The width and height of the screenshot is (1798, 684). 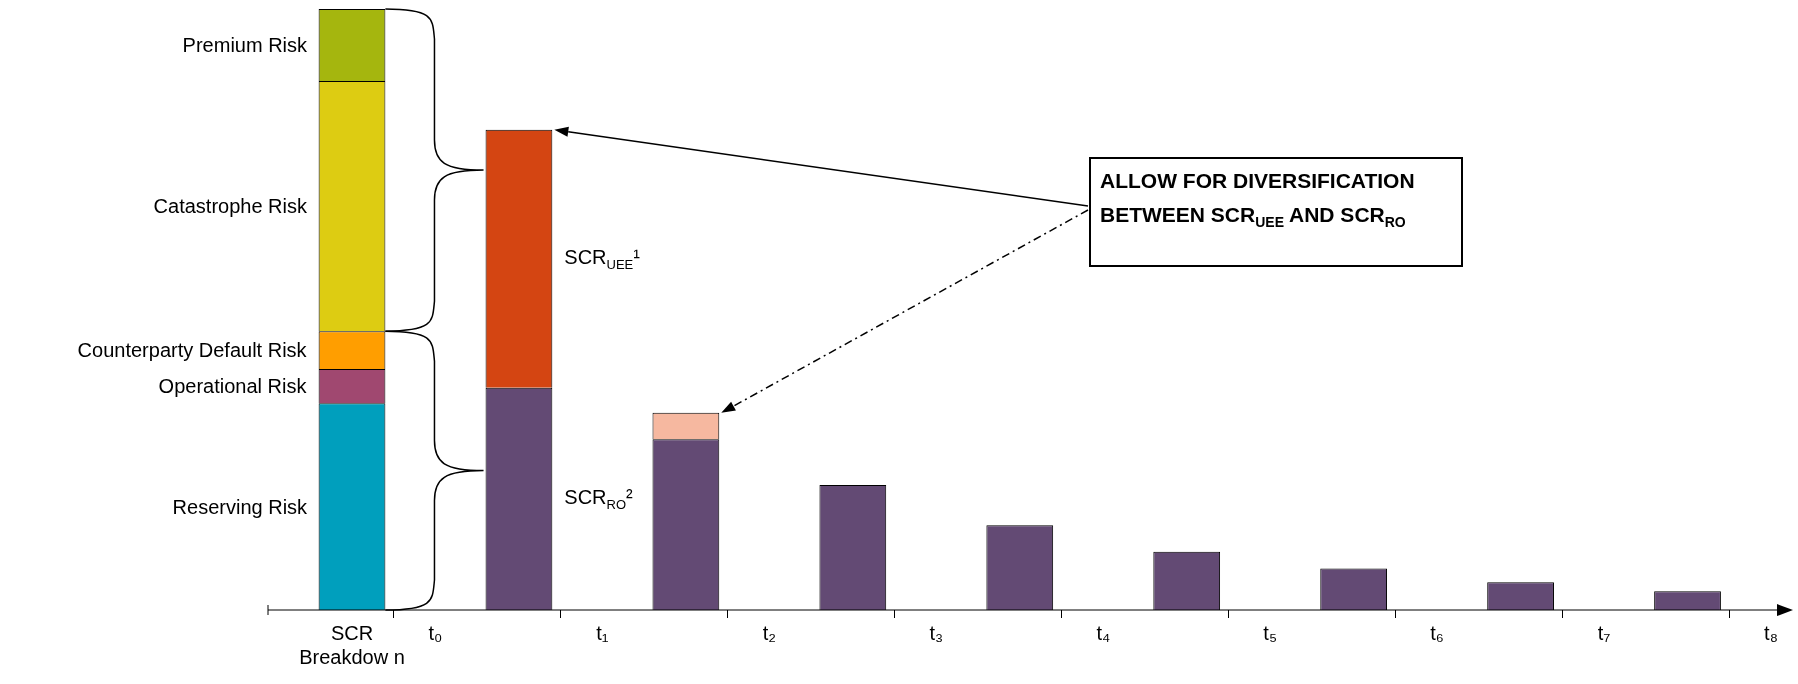 I want to click on x-tick-label: t₇, so click(x=1604, y=632).